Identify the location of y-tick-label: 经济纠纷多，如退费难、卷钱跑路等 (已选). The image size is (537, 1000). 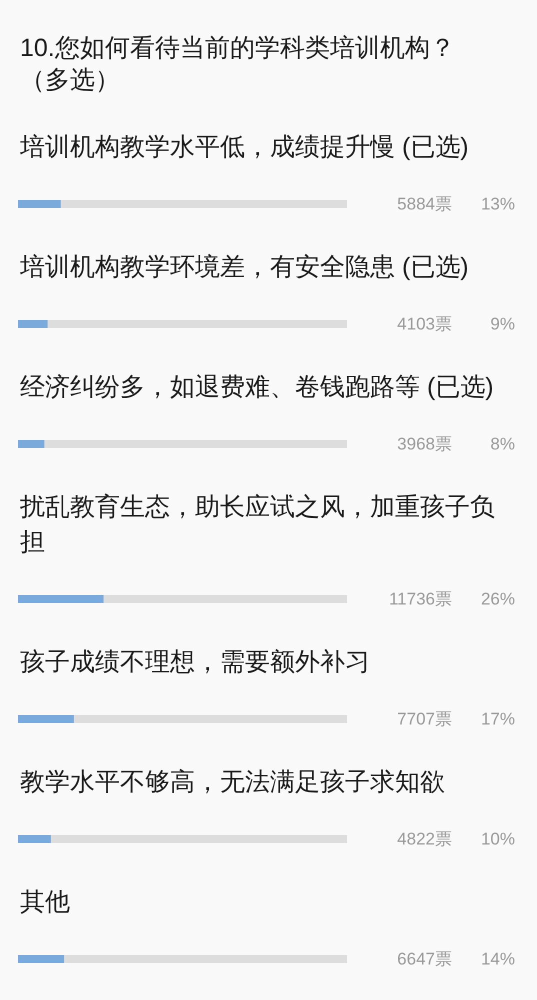
(257, 387).